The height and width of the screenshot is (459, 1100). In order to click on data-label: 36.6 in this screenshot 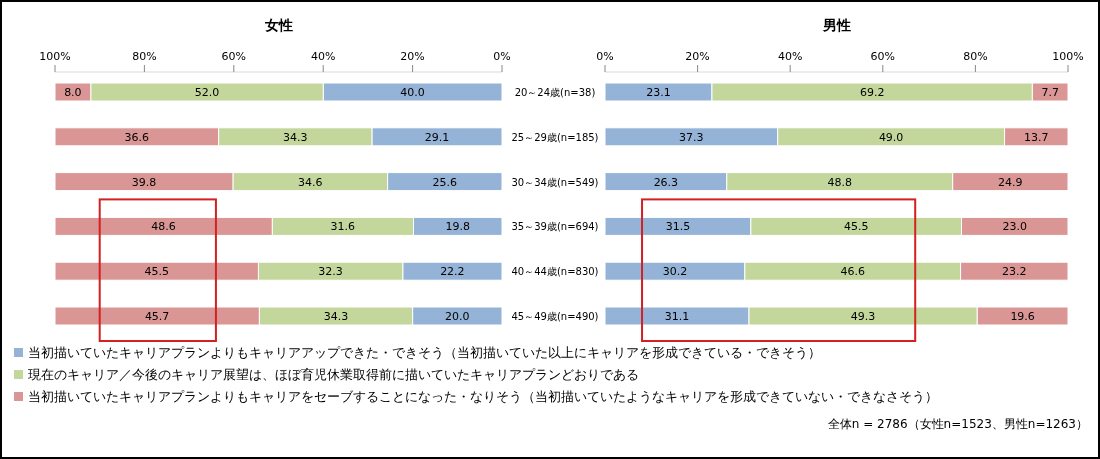, I will do `click(137, 137)`.